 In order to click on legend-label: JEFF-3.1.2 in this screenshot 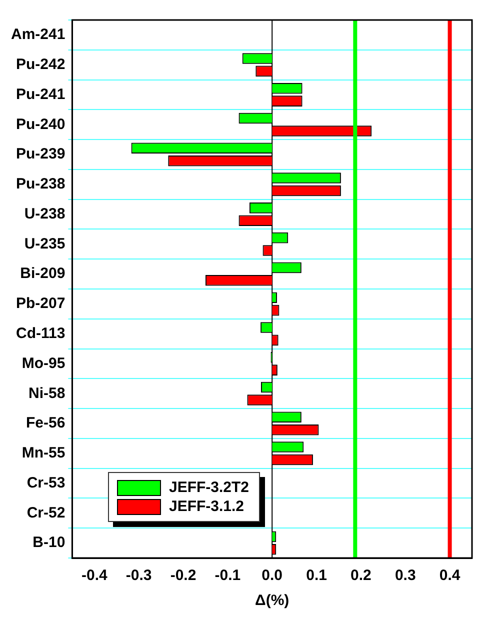, I will do `click(206, 506)`.